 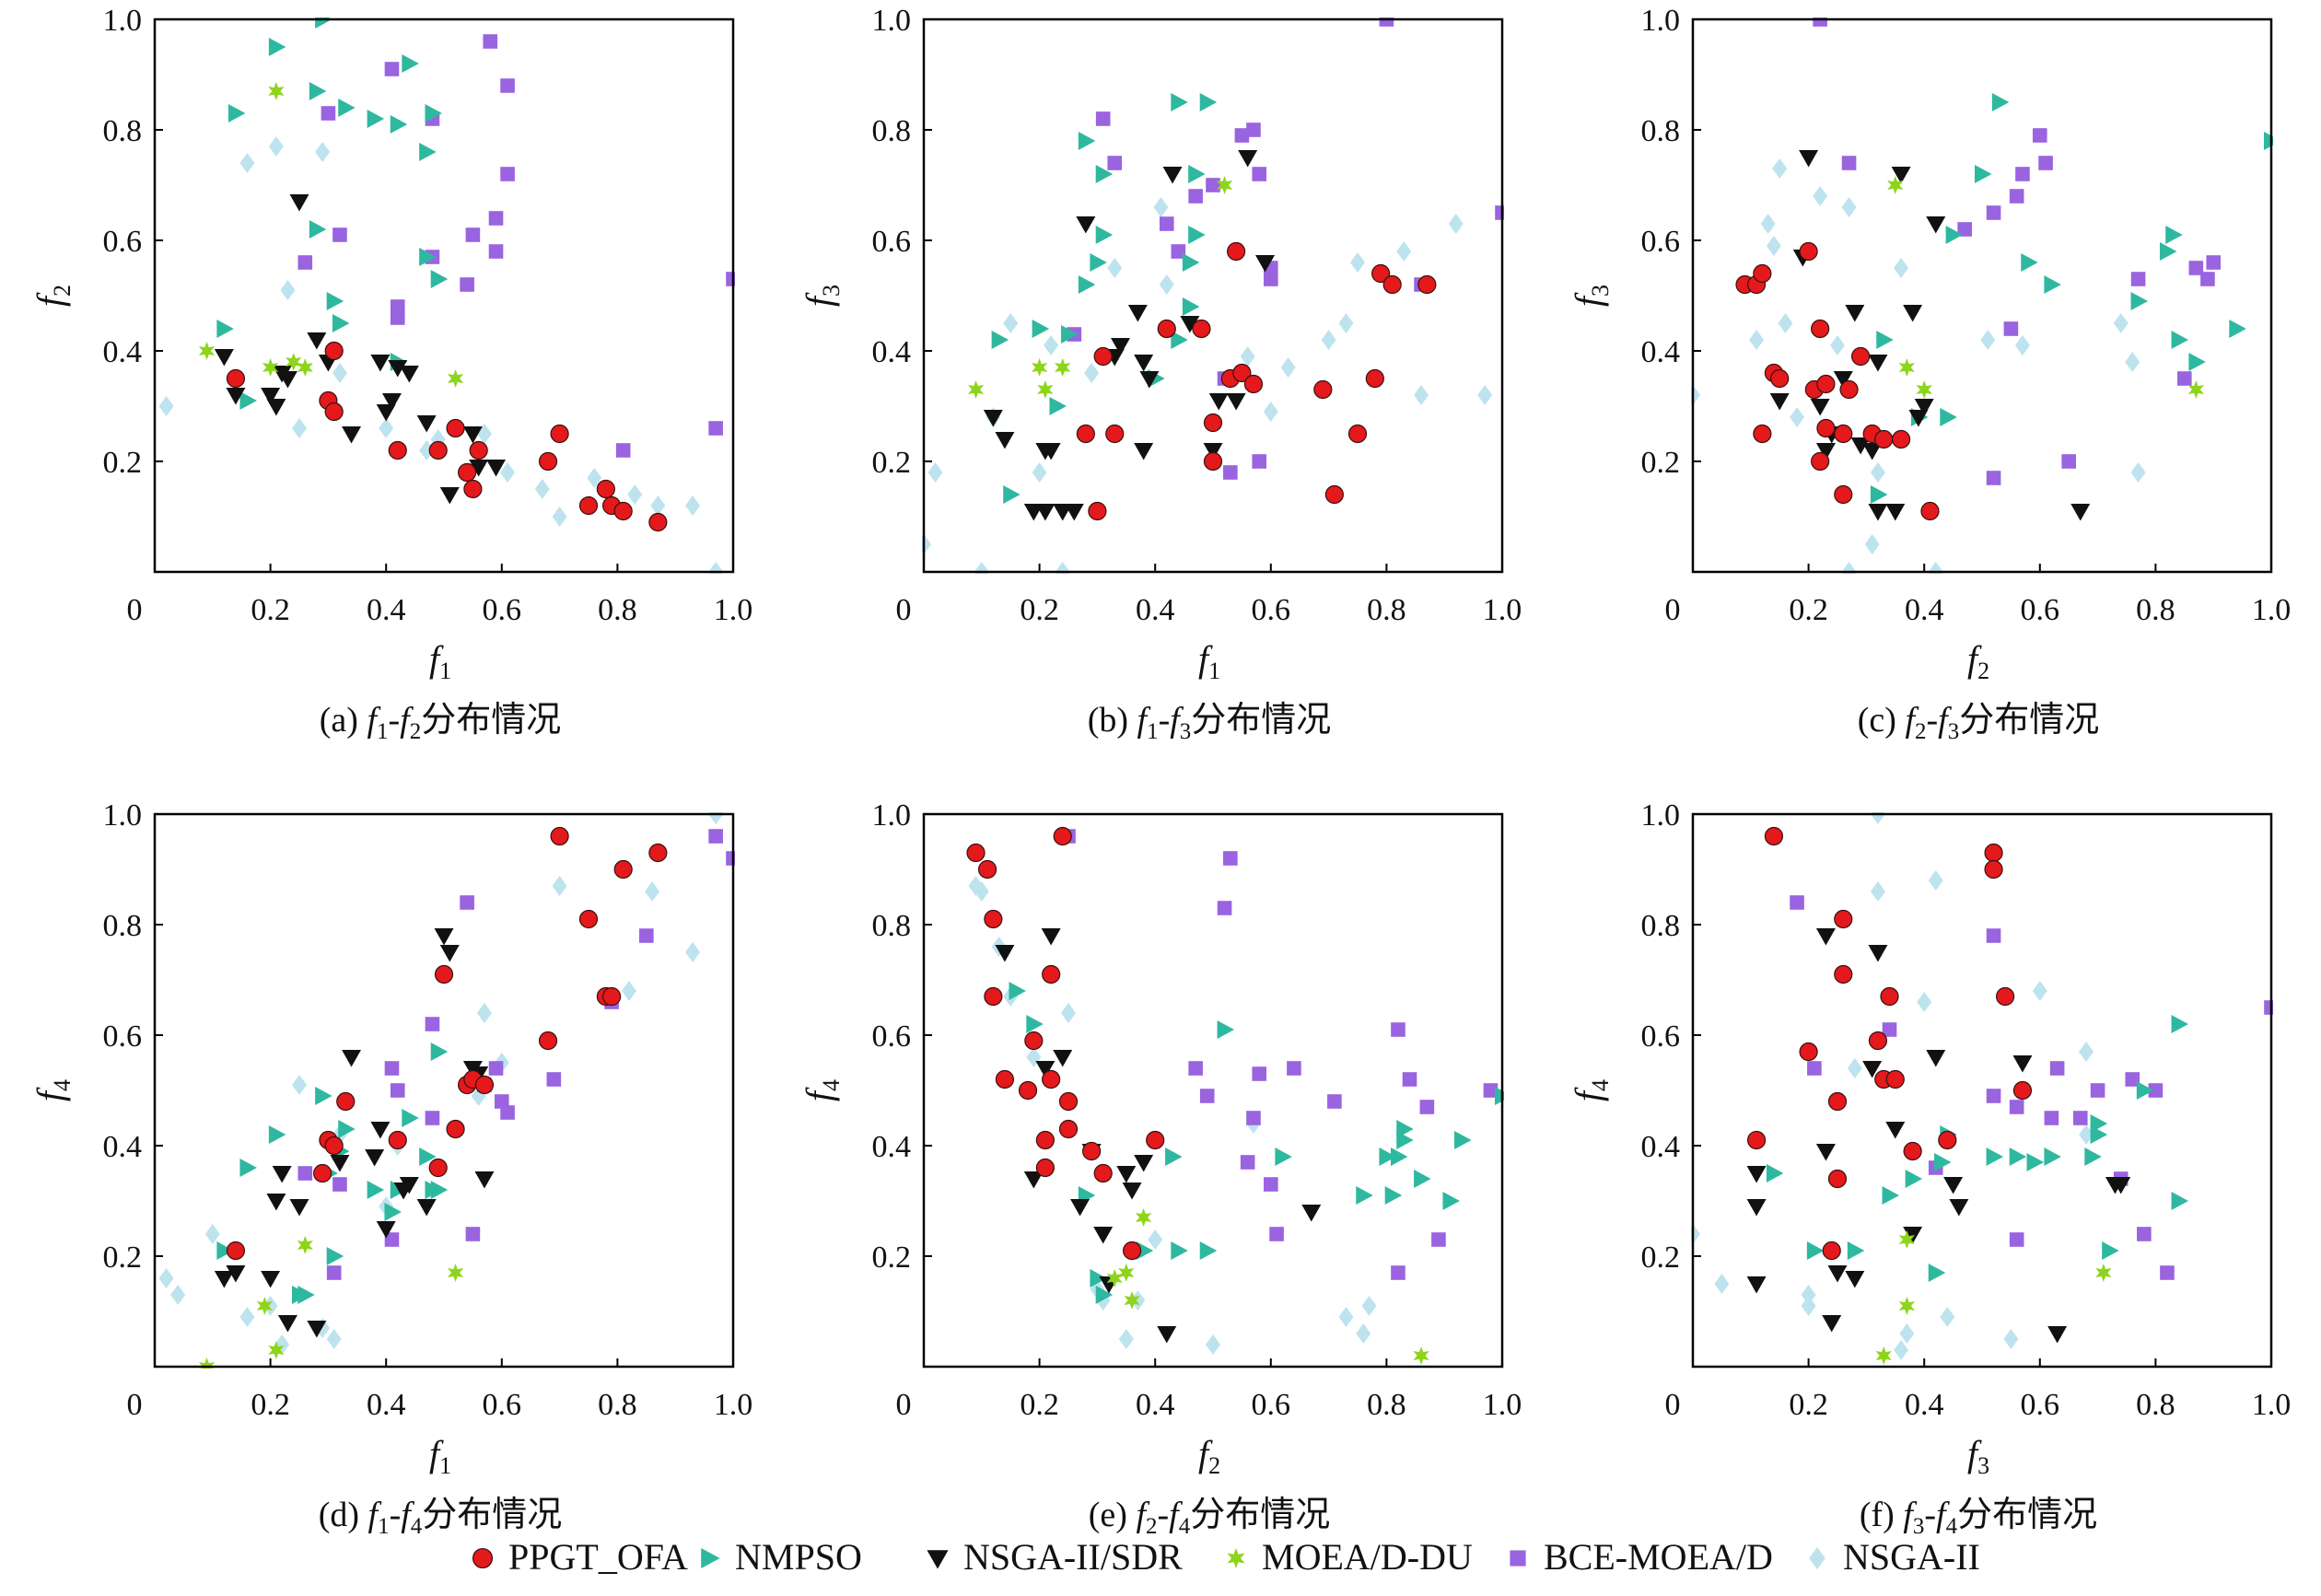 I want to click on legend-item-ppgt-ofa: PPGT_OFA, so click(x=580, y=1557).